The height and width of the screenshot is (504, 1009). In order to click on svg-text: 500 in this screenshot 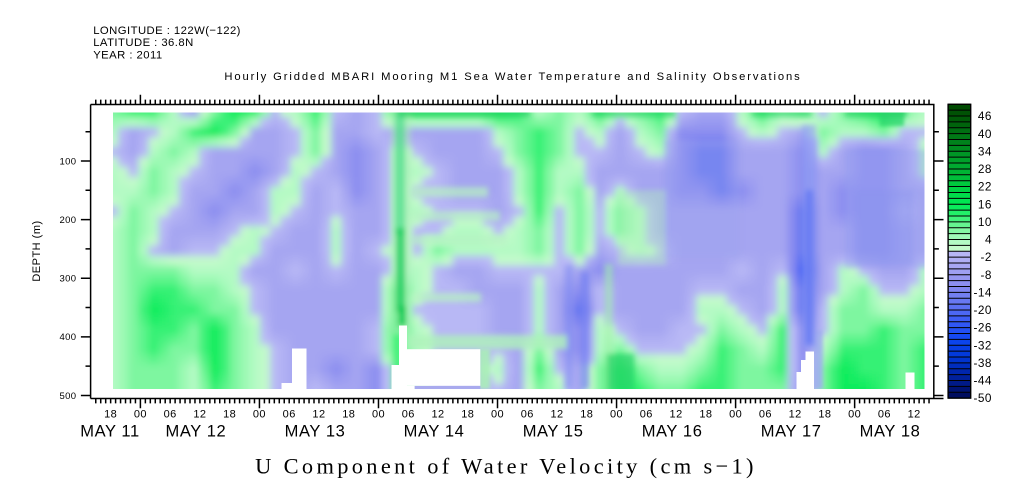, I will do `click(67, 396)`.